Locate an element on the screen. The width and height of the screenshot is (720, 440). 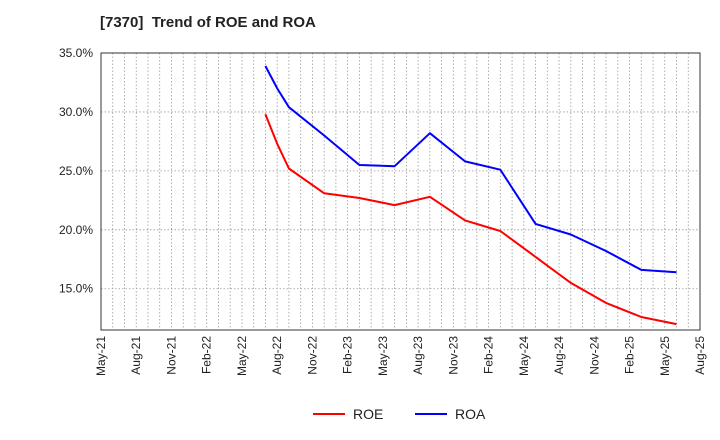
x-tick-label: Nov-24 is located at coordinates (594, 355).